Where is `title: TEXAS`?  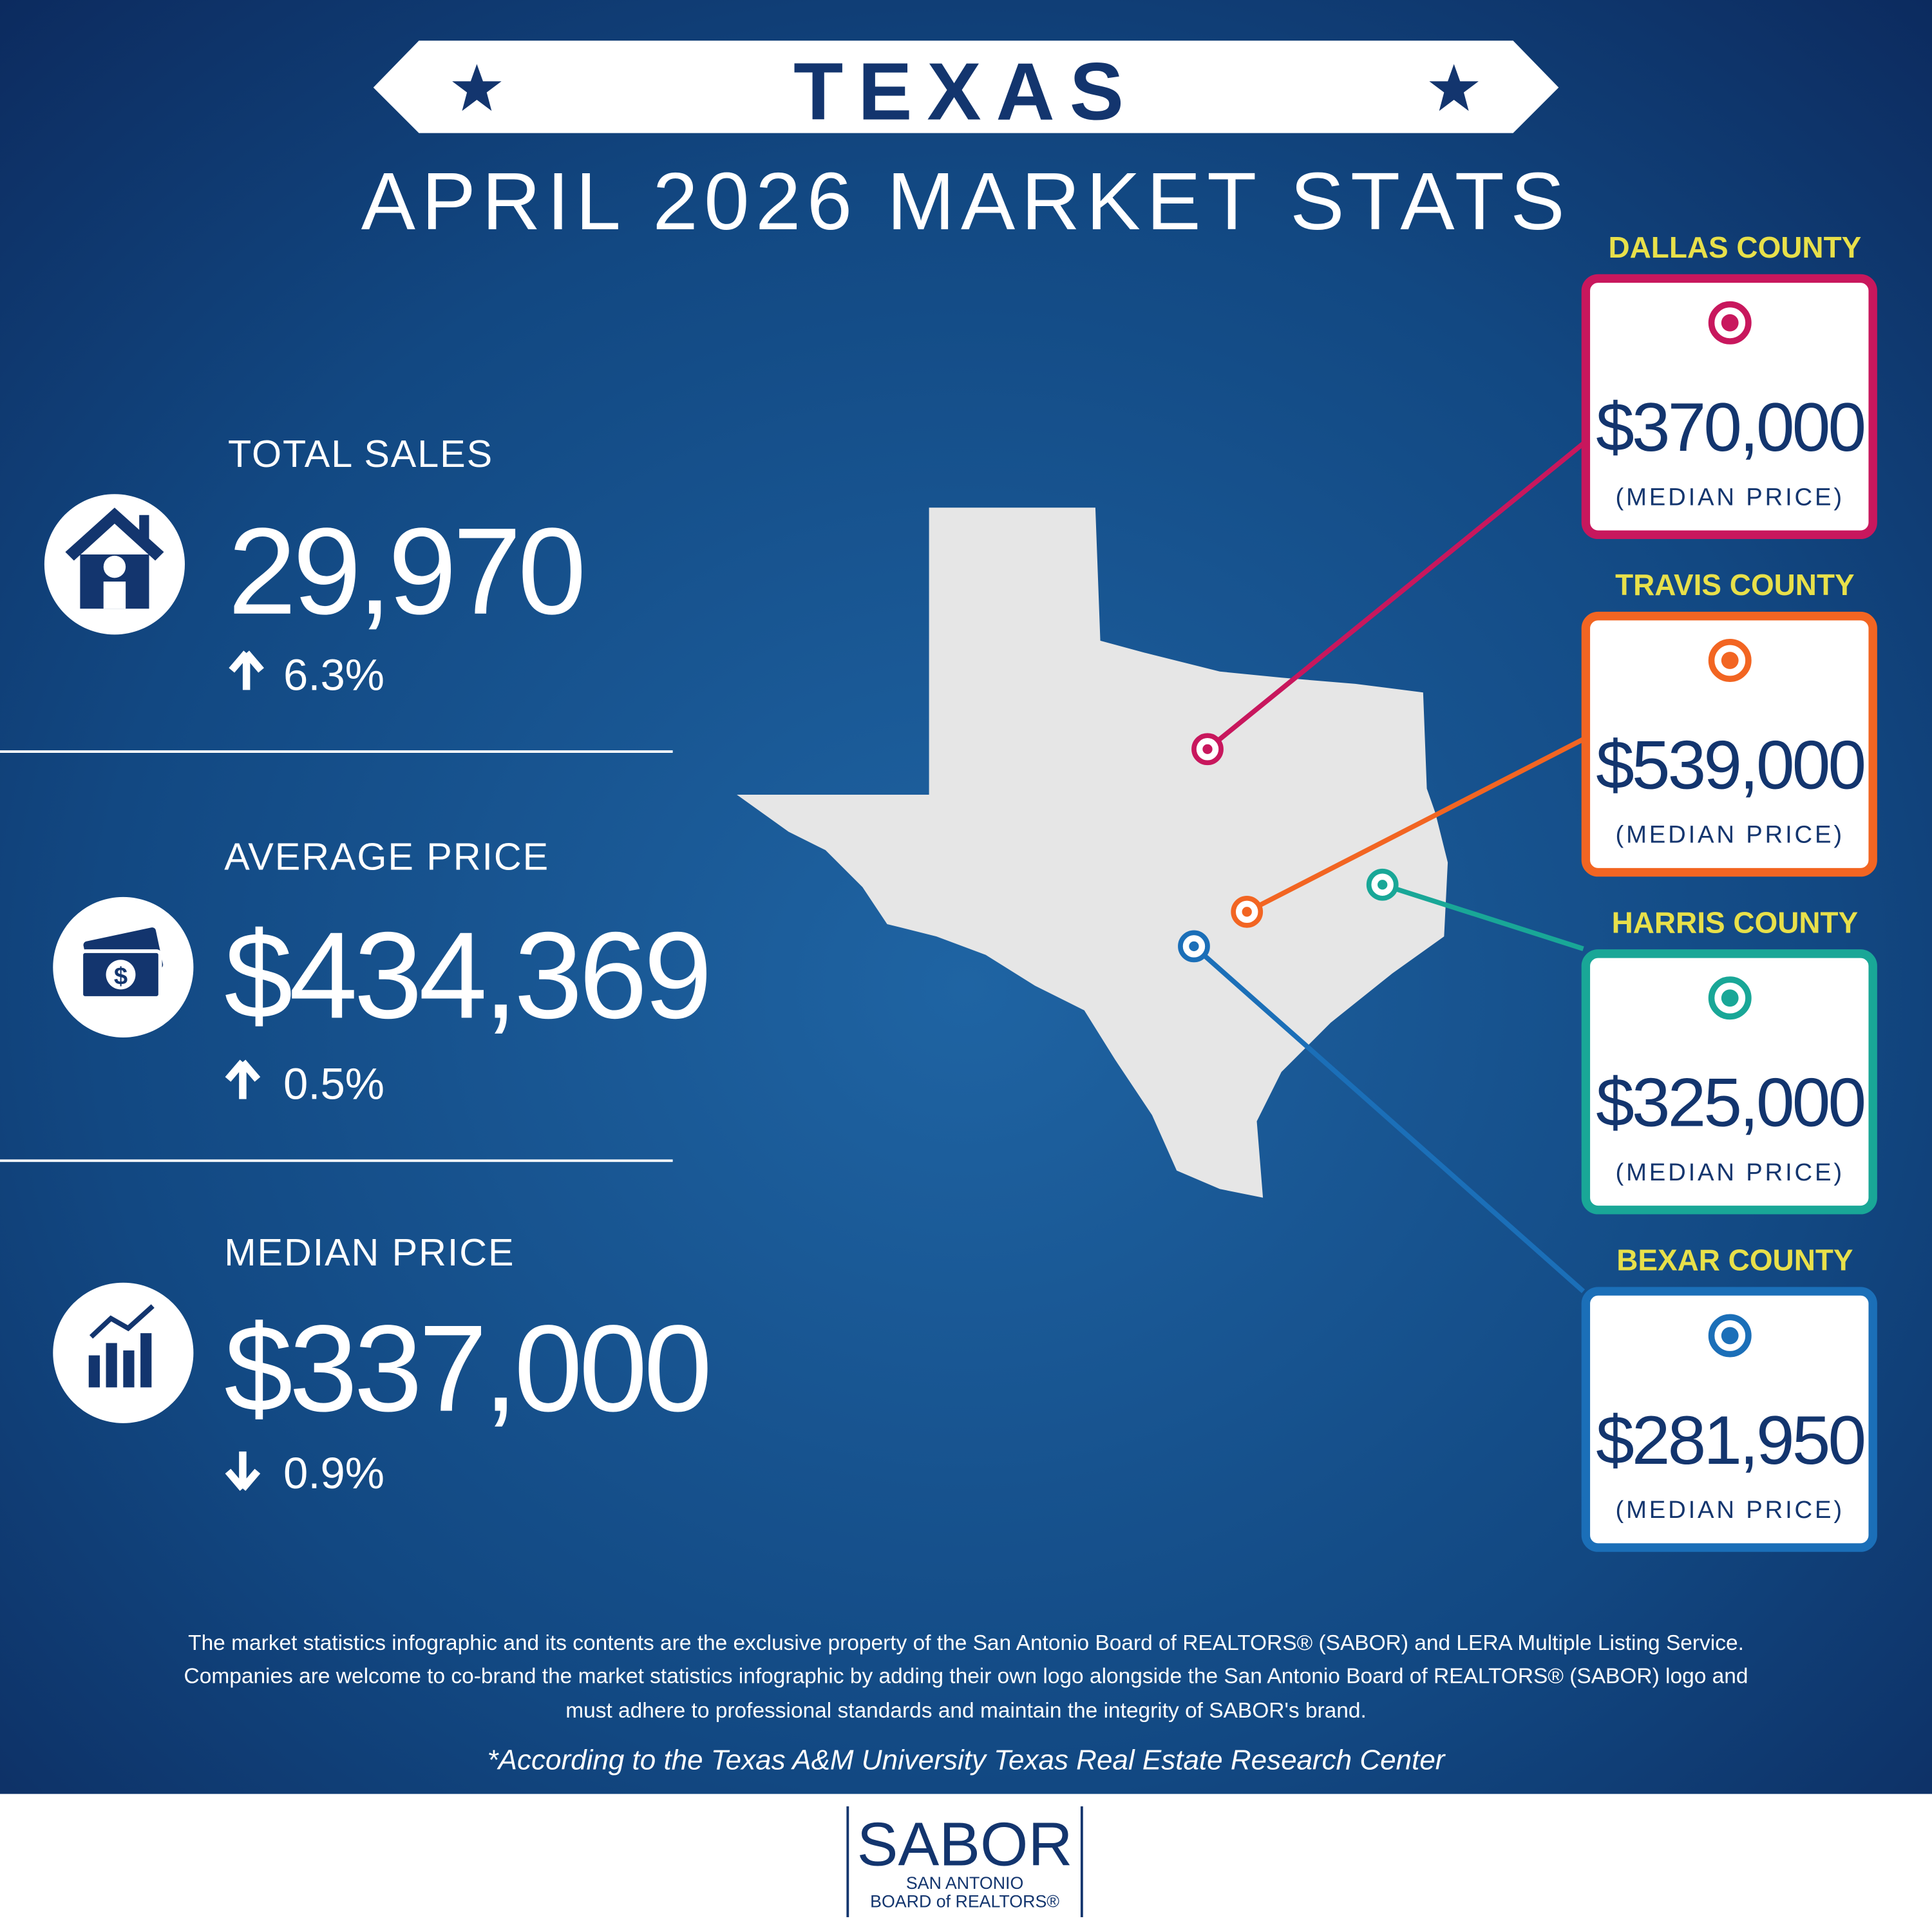
title: TEXAS is located at coordinates (966, 92).